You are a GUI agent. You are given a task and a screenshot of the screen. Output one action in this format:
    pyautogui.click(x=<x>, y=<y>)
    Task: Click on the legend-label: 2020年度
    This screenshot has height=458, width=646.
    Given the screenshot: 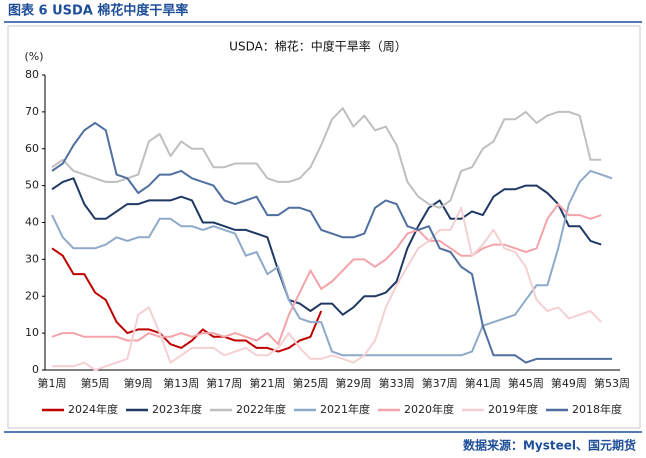 What is the action you would take?
    pyautogui.click(x=429, y=409)
    